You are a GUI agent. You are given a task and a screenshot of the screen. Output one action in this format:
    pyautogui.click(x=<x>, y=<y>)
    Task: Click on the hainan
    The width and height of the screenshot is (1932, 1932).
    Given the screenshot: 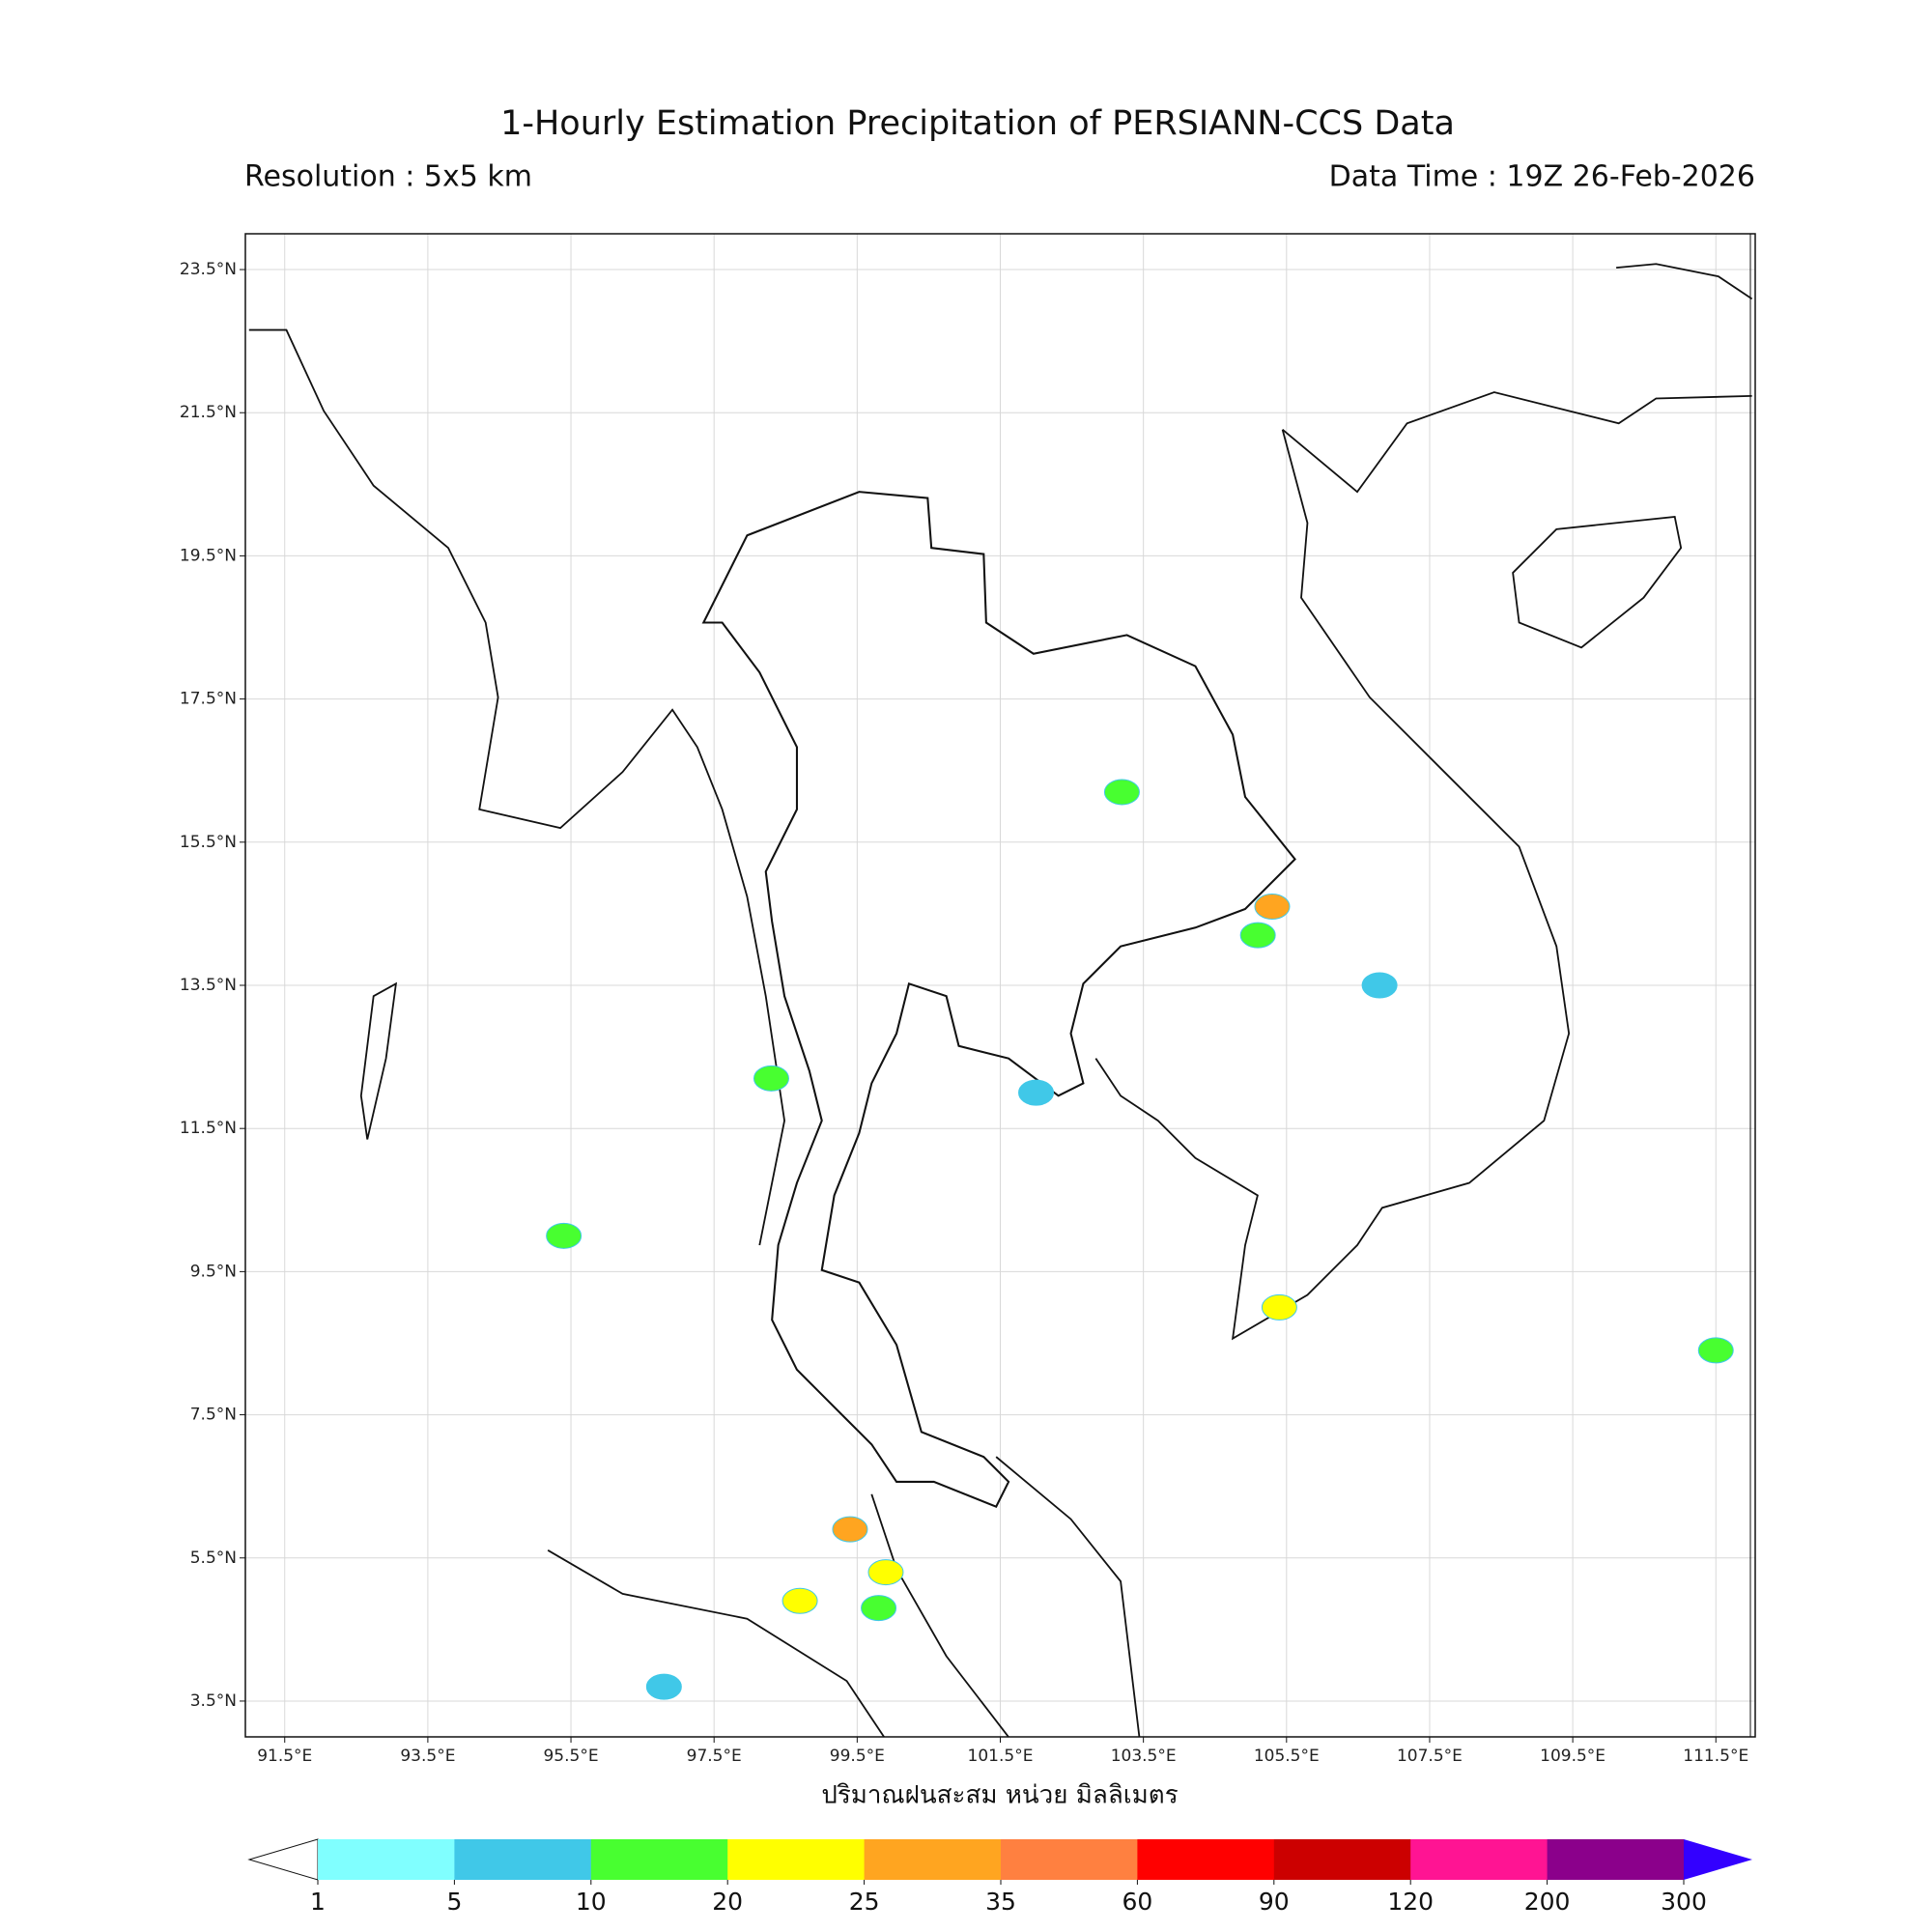 What is the action you would take?
    pyautogui.click(x=1597, y=582)
    